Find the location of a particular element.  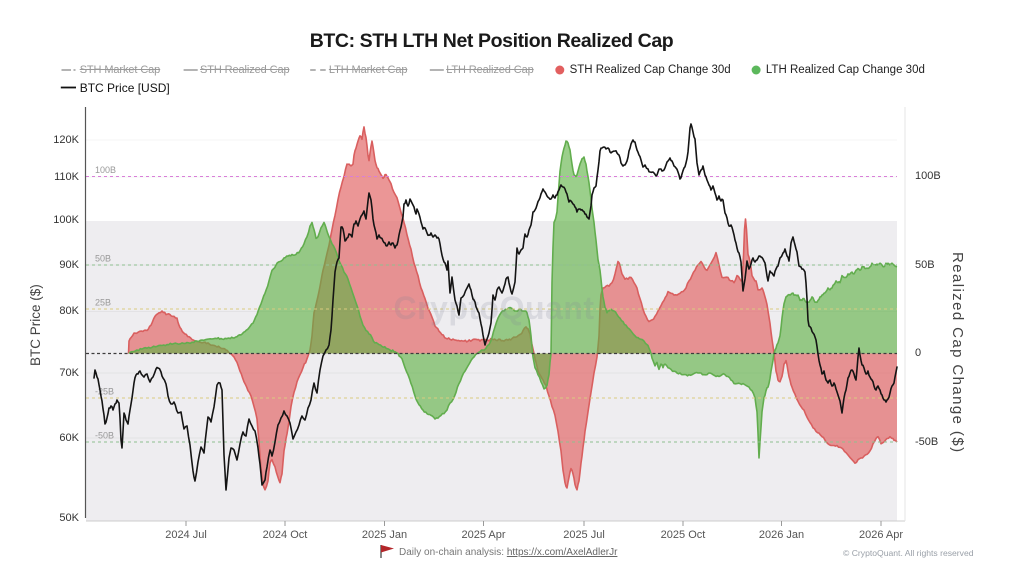

svg-text: 50B is located at coordinates (103, 259).